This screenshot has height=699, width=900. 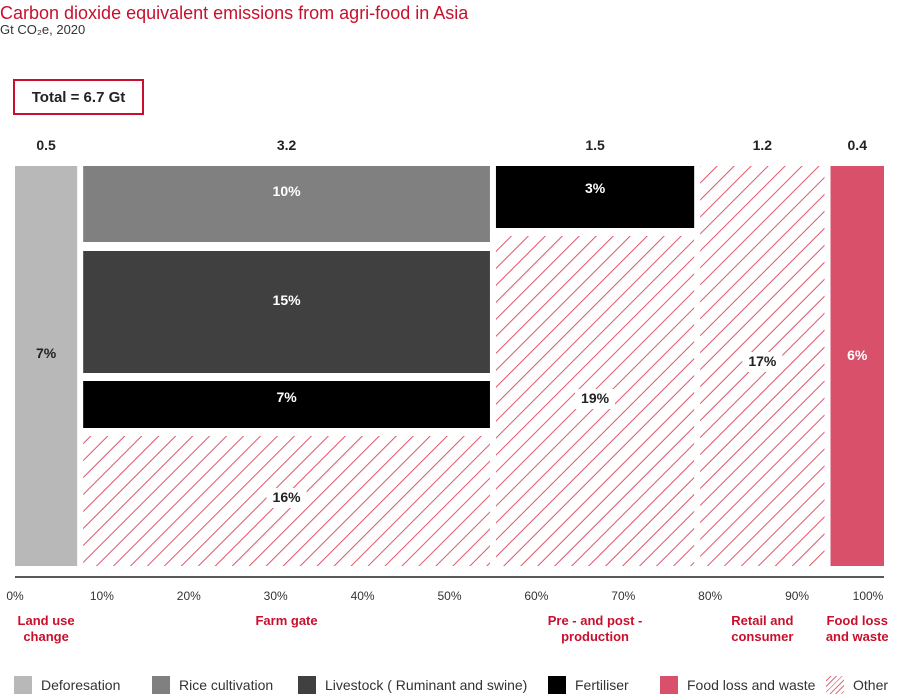 I want to click on segment-farm-gate-fertiliser, so click(x=286, y=404).